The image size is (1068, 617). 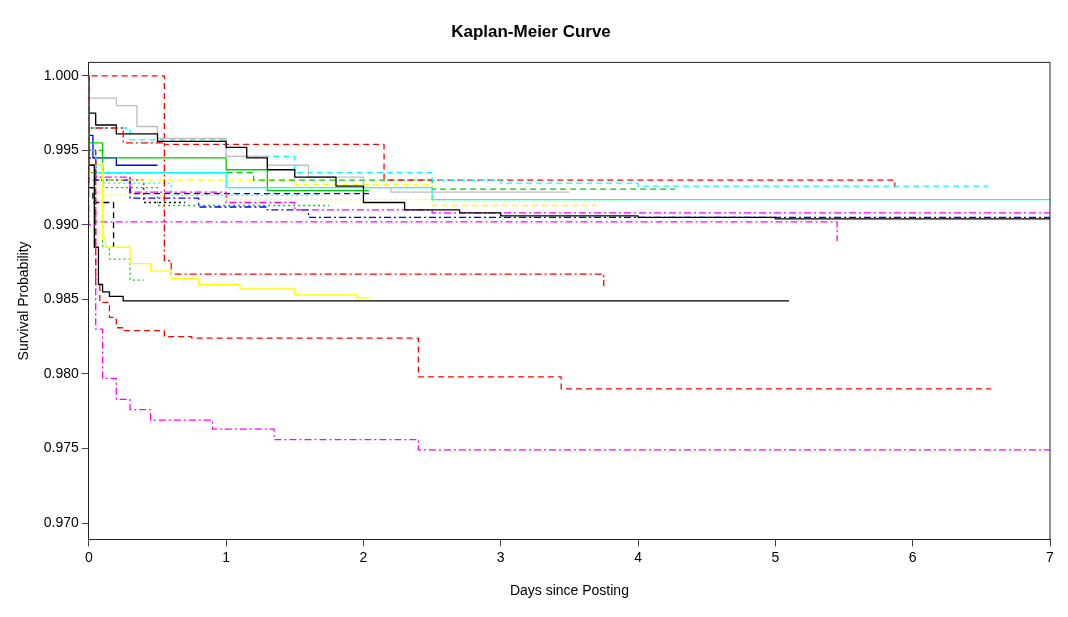 What do you see at coordinates (226, 556) in the screenshot?
I see `x-tick-label: 1` at bounding box center [226, 556].